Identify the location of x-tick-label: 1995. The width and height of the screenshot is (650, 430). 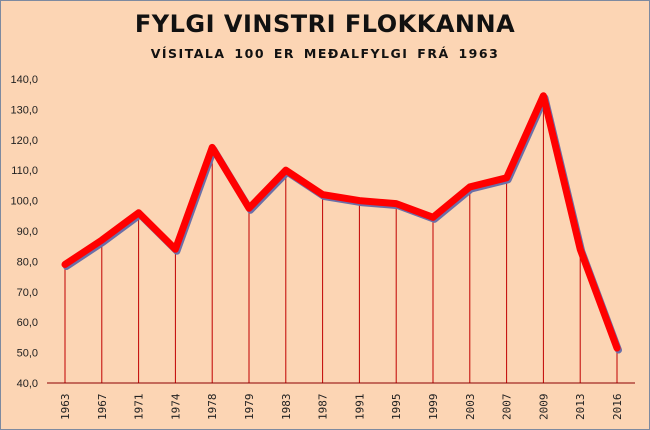
(396, 407).